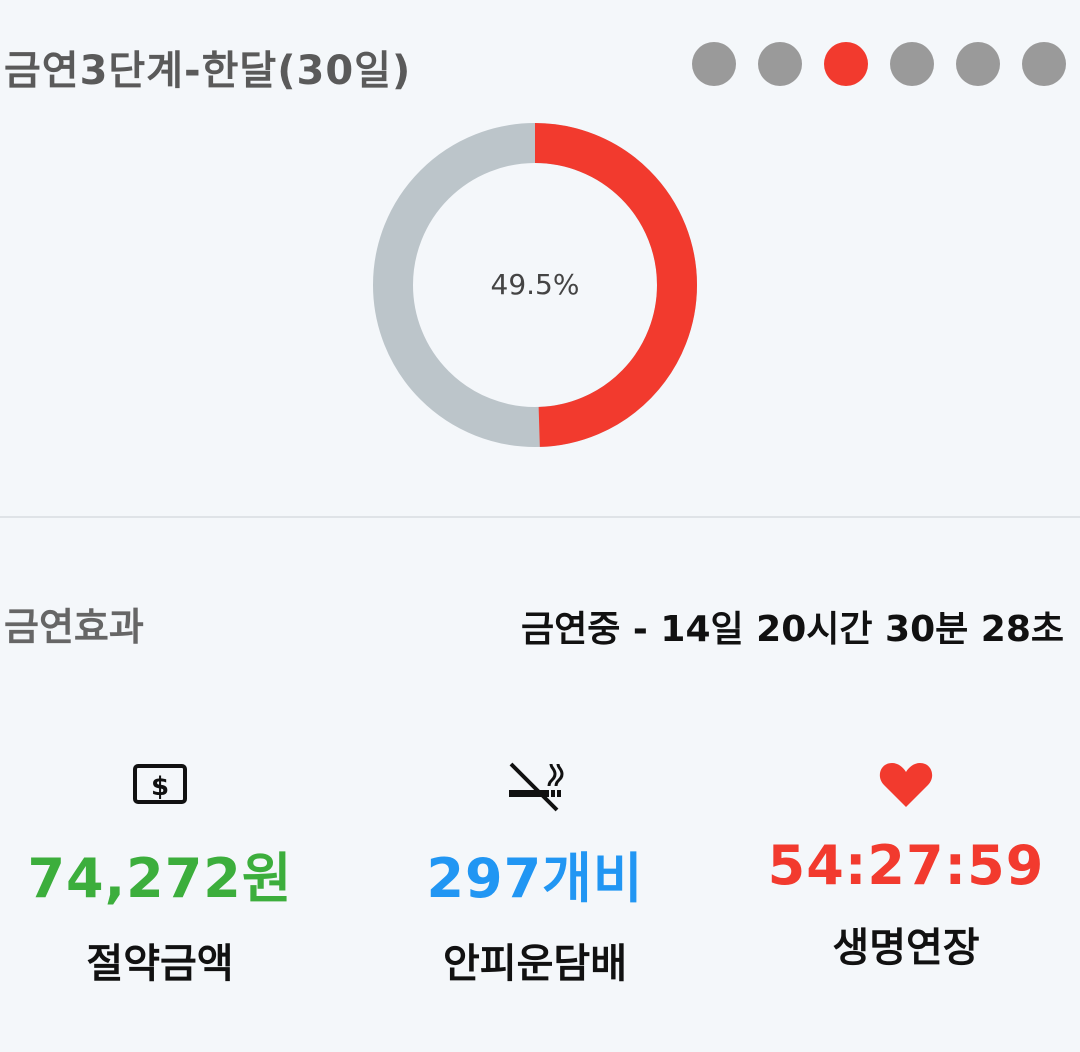  I want to click on stage-step-dot-active, so click(846, 64).